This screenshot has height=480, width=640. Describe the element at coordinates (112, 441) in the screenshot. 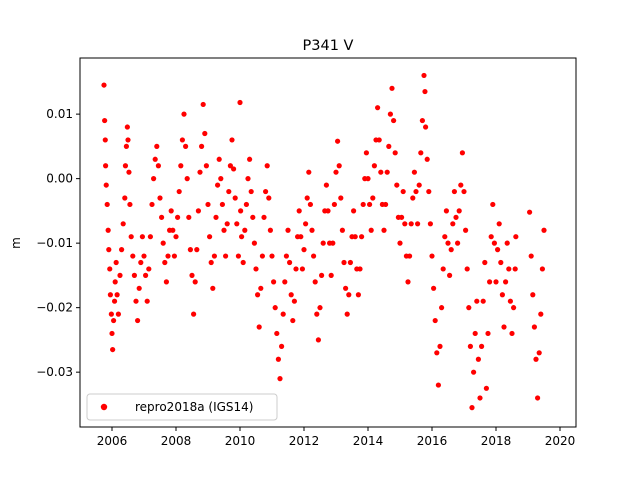

I see `x-tick-label: 2006` at that location.